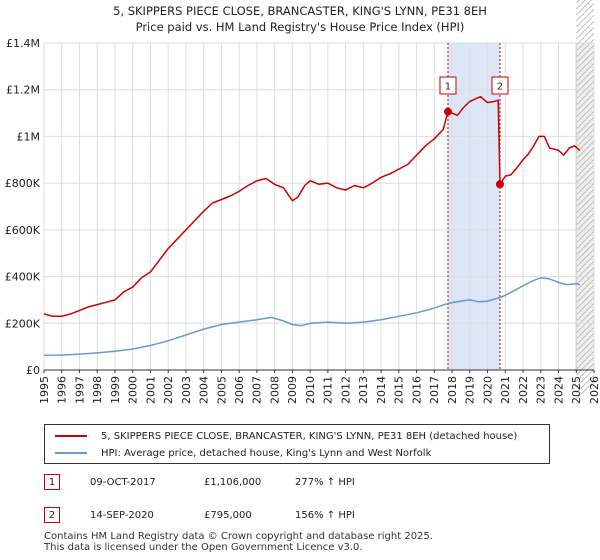  What do you see at coordinates (52, 515) in the screenshot?
I see `transaction-marker: 2` at bounding box center [52, 515].